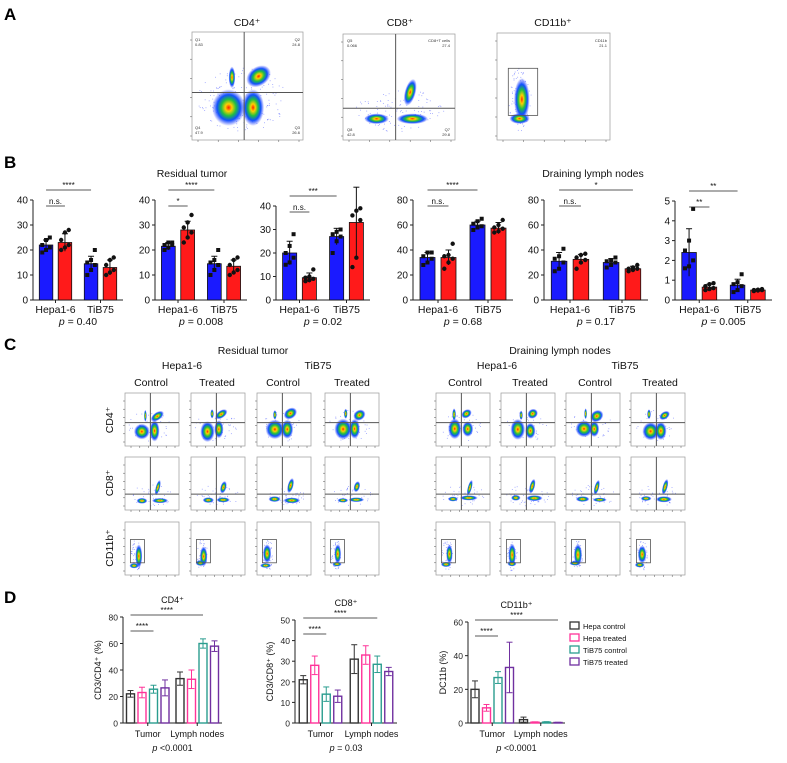 The height and width of the screenshot is (763, 787). What do you see at coordinates (595, 383) in the screenshot?
I see `condition-label: Control` at bounding box center [595, 383].